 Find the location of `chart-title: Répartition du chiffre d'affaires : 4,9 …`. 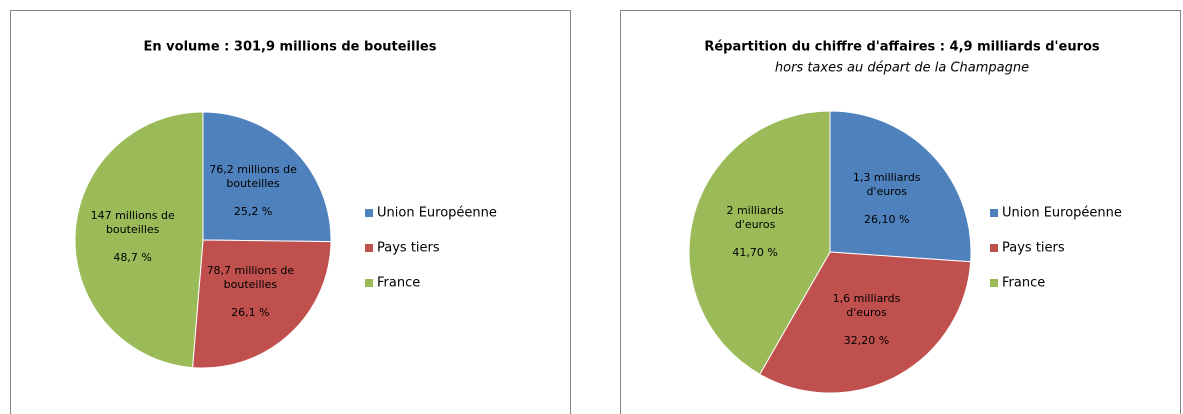

chart-title: Répartition du chiffre d'affaires : 4,9 … is located at coordinates (902, 47).